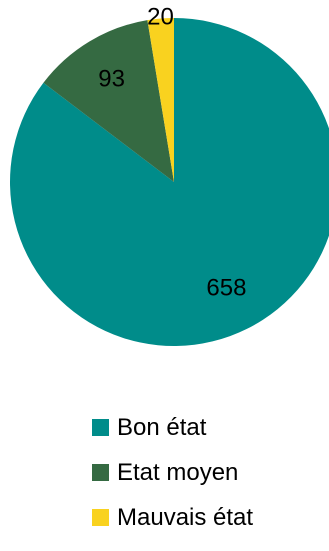  What do you see at coordinates (109, 101) in the screenshot?
I see `pie-slice-etat-moyen` at bounding box center [109, 101].